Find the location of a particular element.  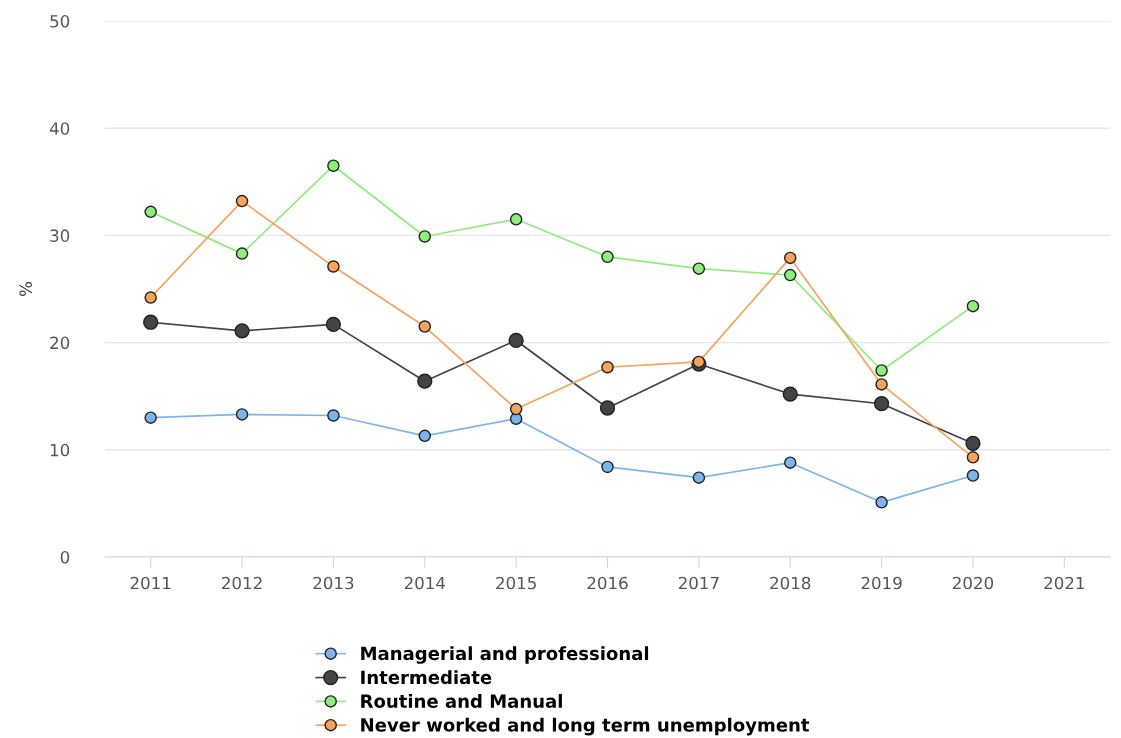

y-tick-label: 10 is located at coordinates (60, 450).